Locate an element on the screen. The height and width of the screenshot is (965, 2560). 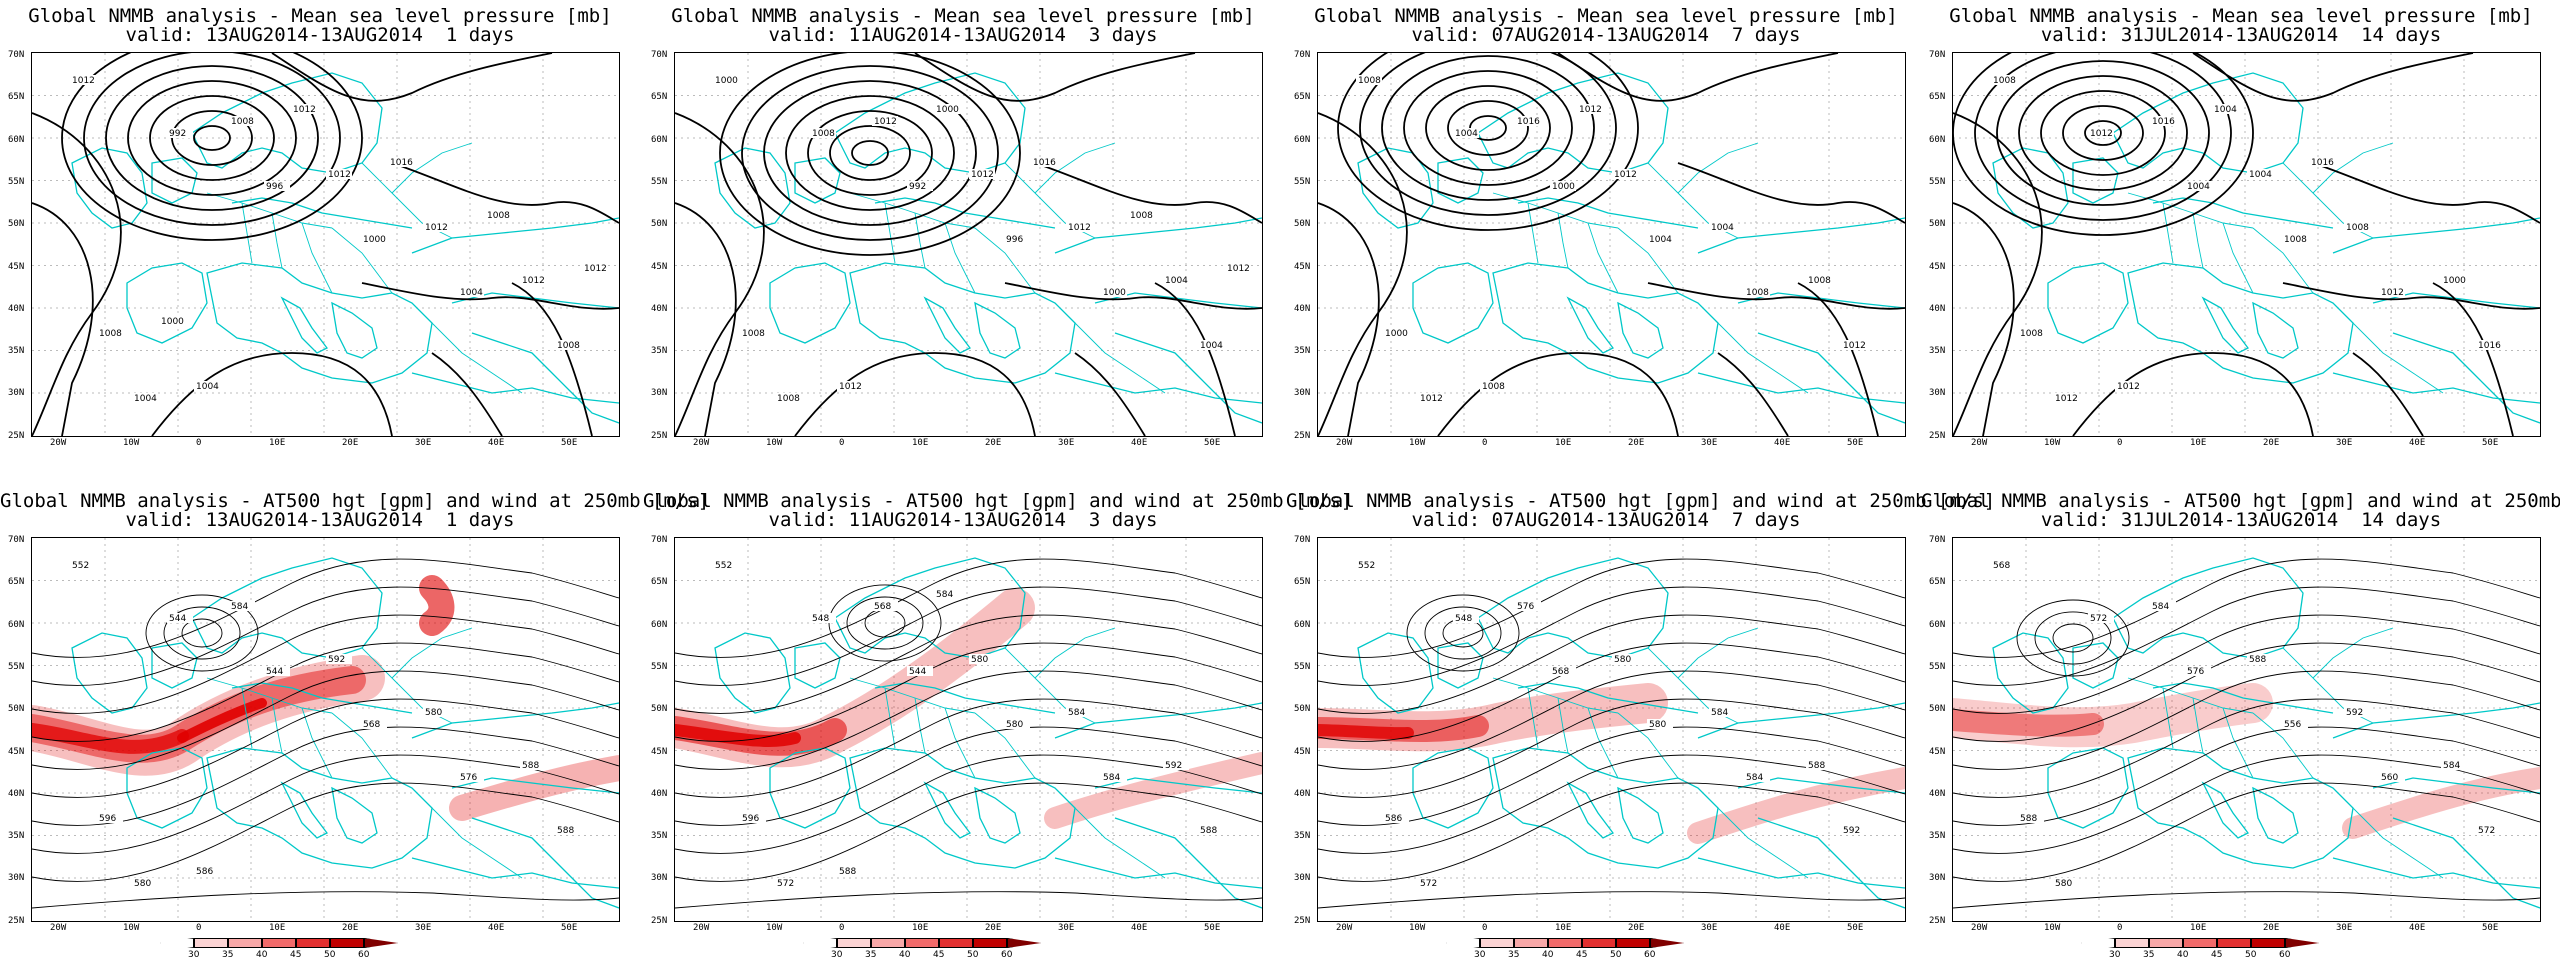
panel-valid-period: valid: 31JUL2014-13AUG2014 14 days is located at coordinates (2241, 520).